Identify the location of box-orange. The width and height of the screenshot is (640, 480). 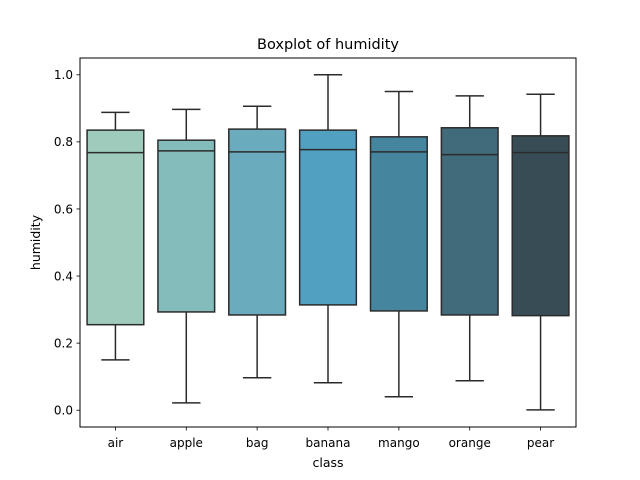
(469, 238).